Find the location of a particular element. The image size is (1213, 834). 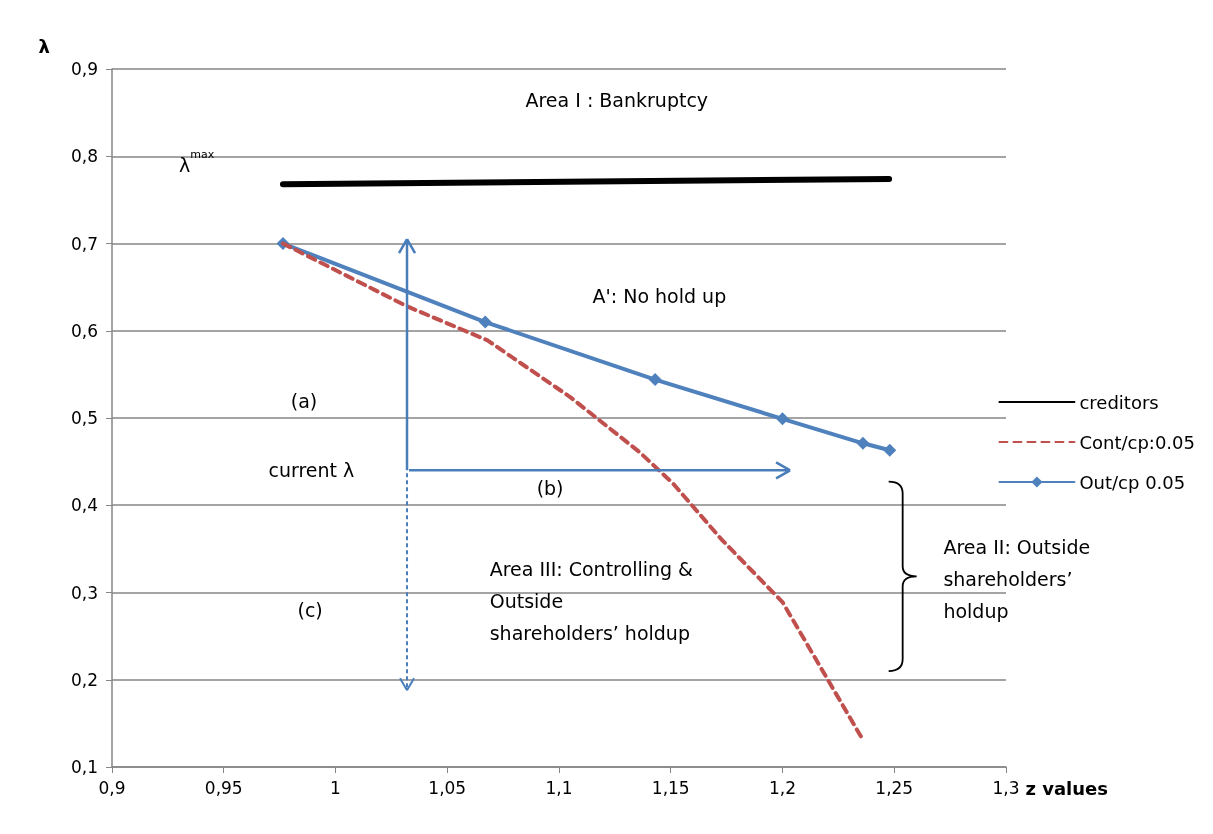

legend-label: creditors is located at coordinates (1119, 402).